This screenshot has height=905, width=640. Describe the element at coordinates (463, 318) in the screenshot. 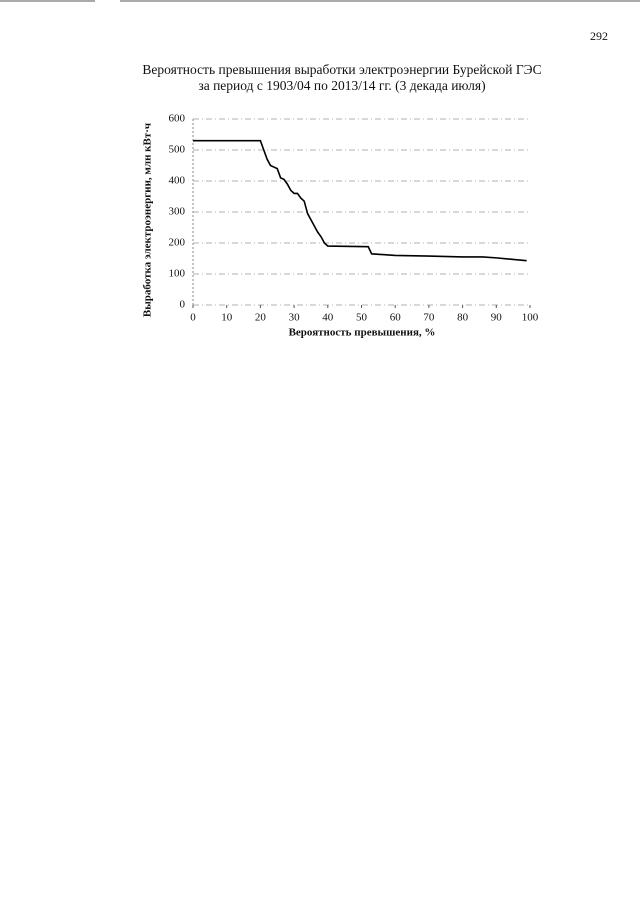

I see `x-tick-label: 80` at that location.